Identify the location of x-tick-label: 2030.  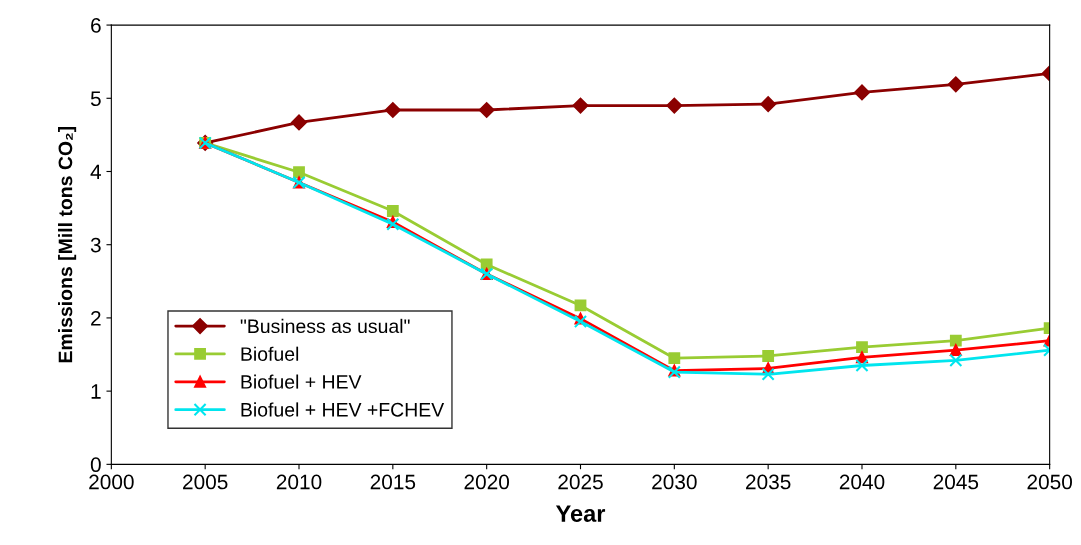
(674, 482).